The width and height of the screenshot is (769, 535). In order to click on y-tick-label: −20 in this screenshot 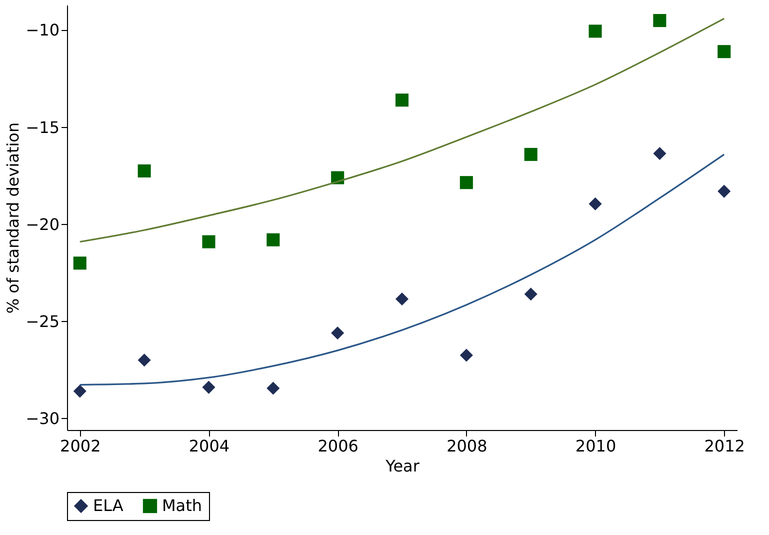, I will do `click(43, 224)`.